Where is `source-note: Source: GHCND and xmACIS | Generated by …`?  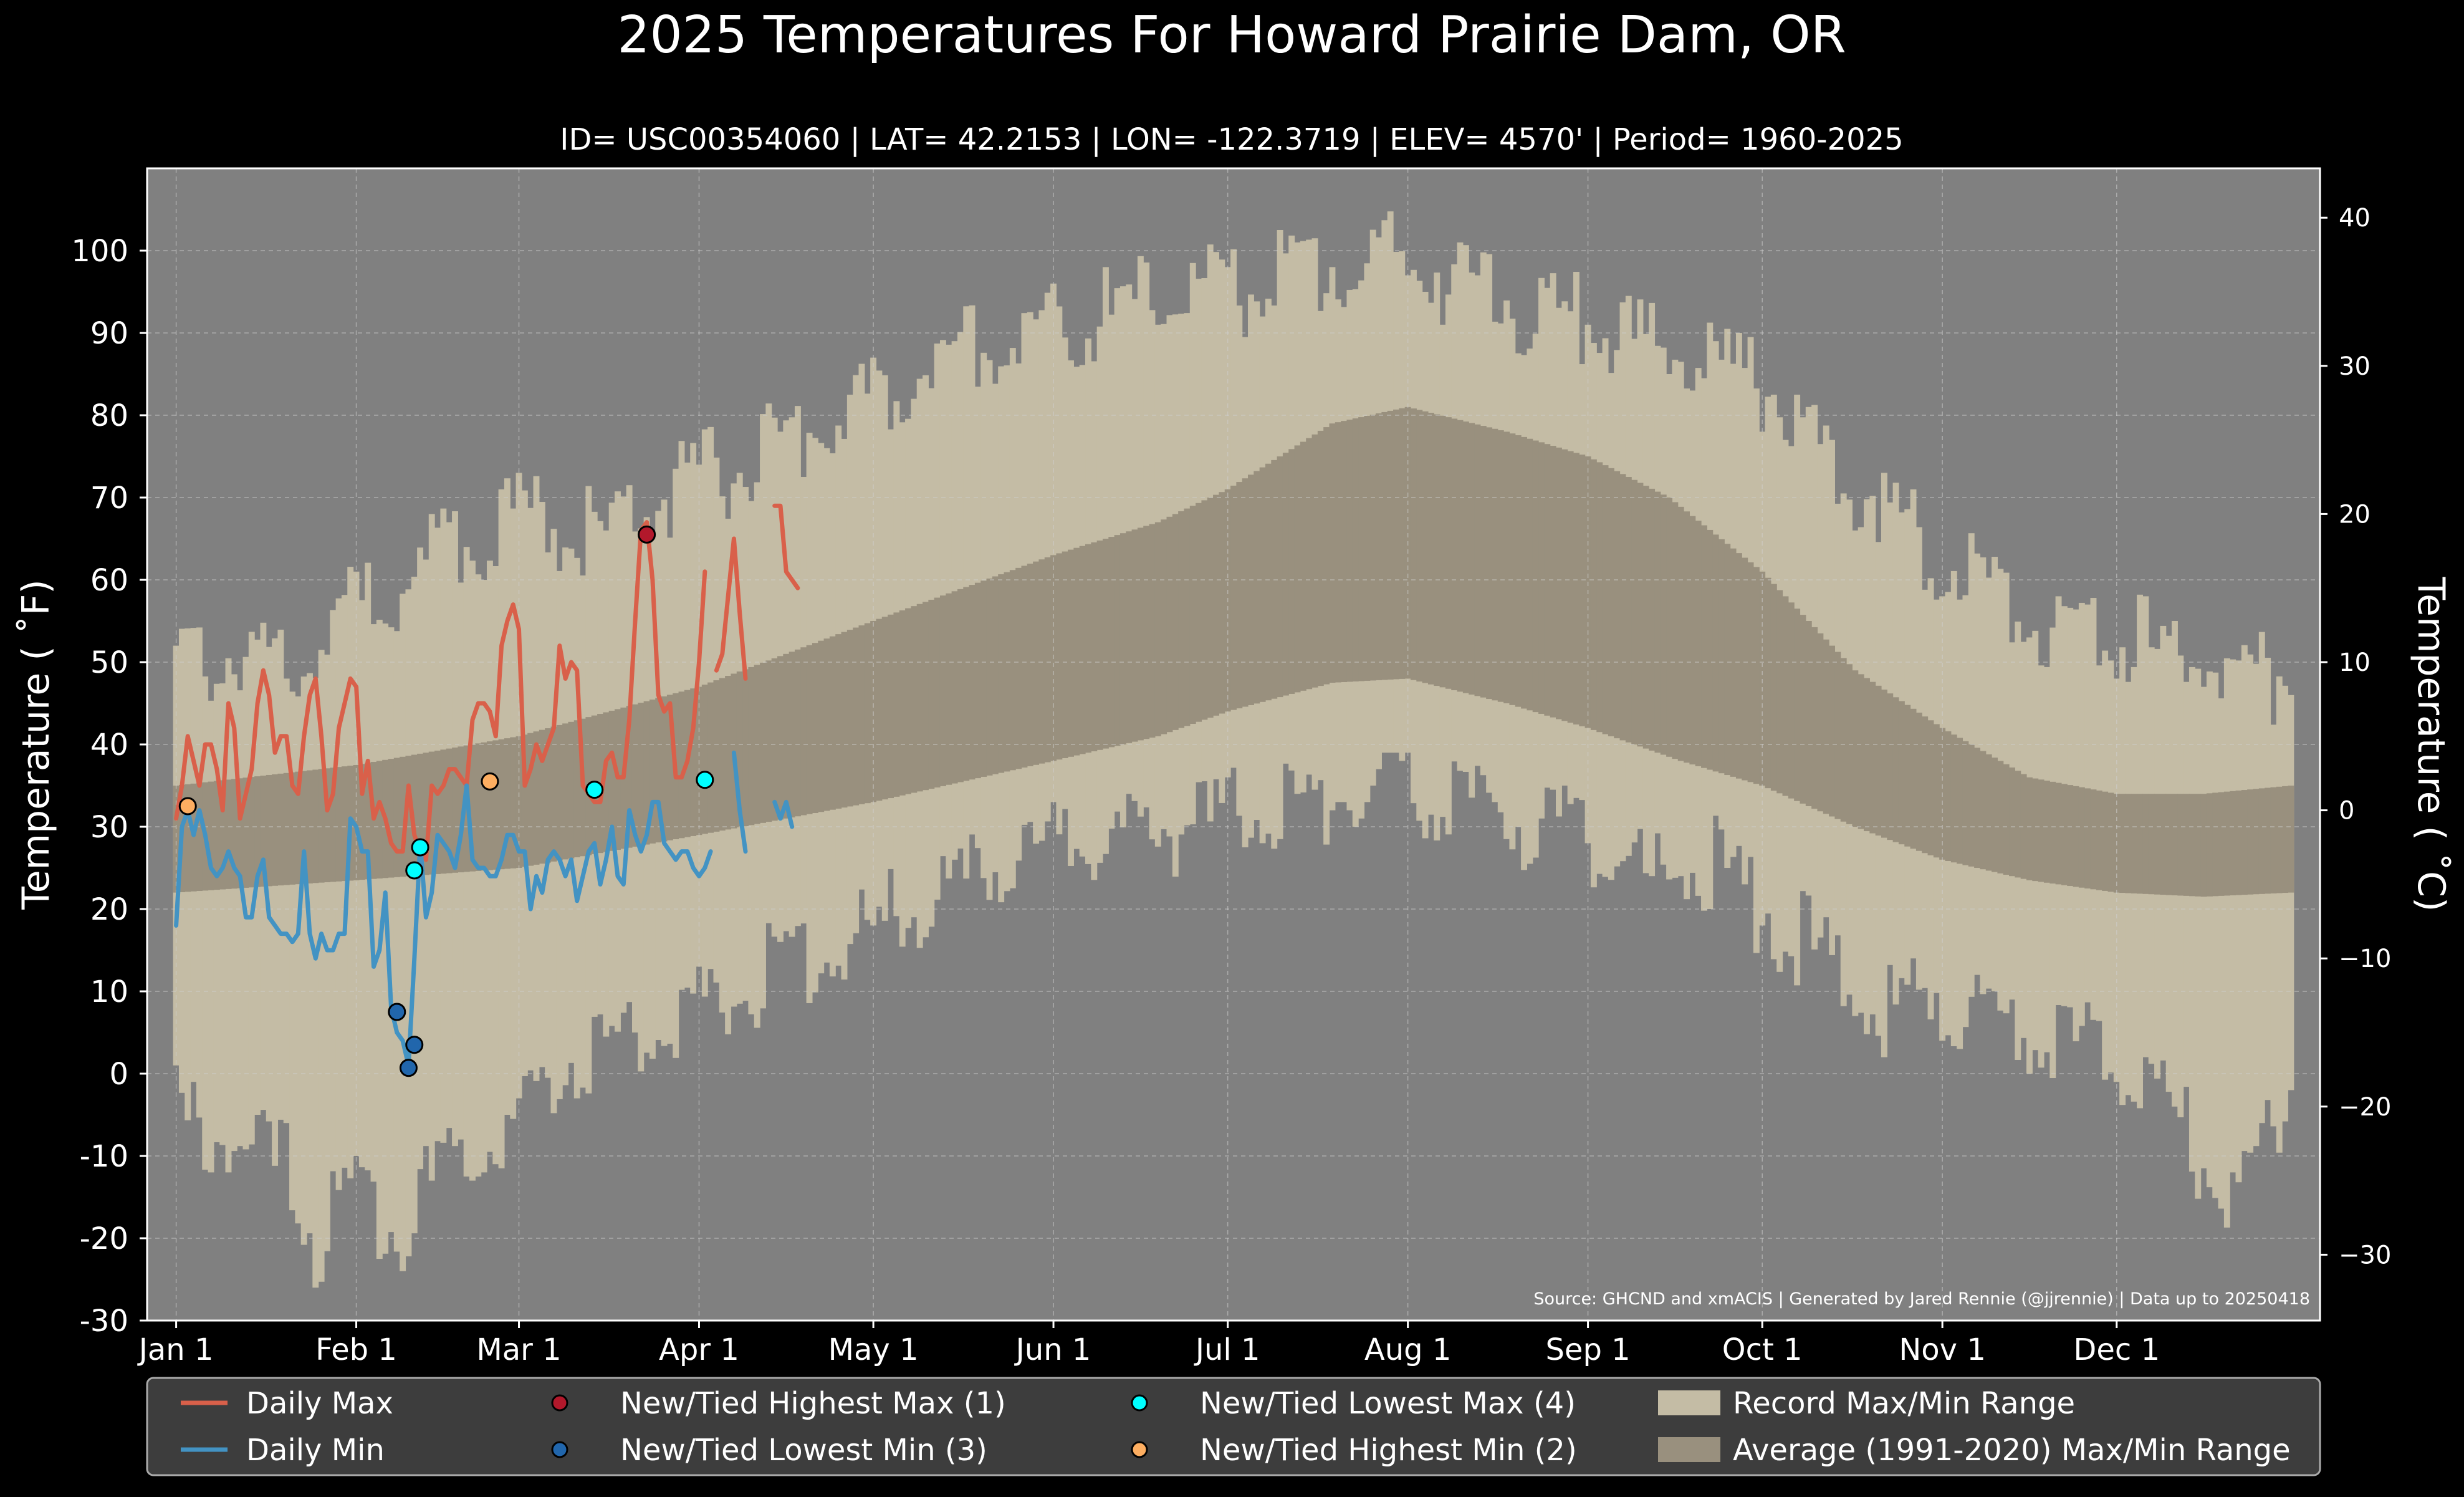 source-note: Source: GHCND and xmACIS | Generated by … is located at coordinates (1921, 1299).